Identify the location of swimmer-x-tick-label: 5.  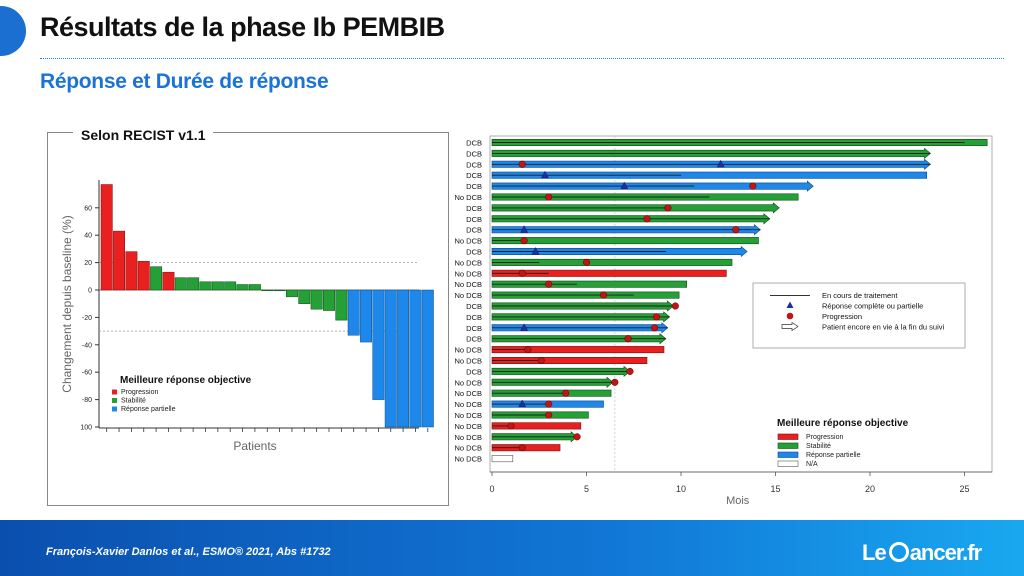
(586, 489).